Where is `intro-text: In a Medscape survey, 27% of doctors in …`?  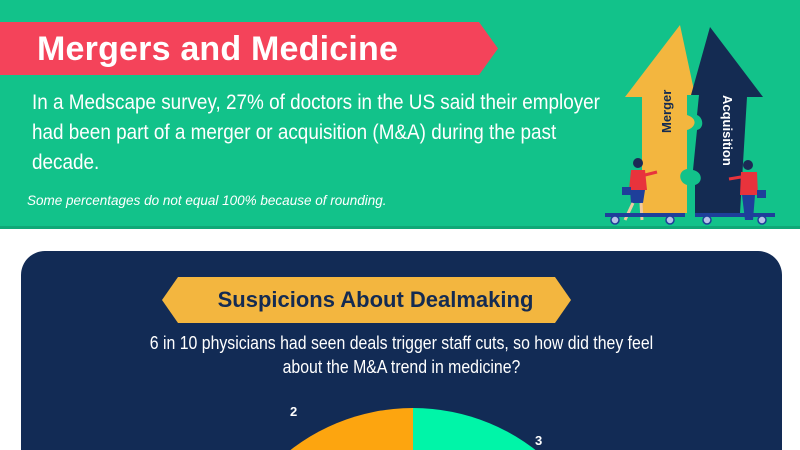 intro-text: In a Medscape survey, 27% of doctors in … is located at coordinates (316, 132).